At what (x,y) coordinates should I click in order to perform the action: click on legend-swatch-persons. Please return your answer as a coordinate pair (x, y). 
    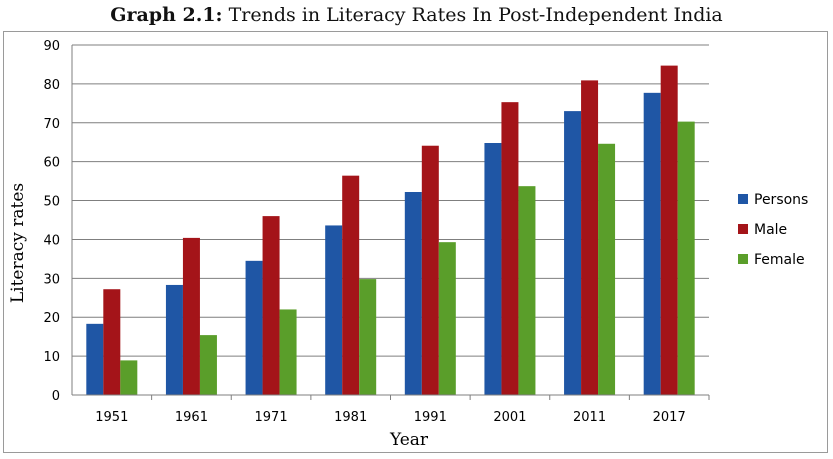
    Looking at the image, I should click on (743, 199).